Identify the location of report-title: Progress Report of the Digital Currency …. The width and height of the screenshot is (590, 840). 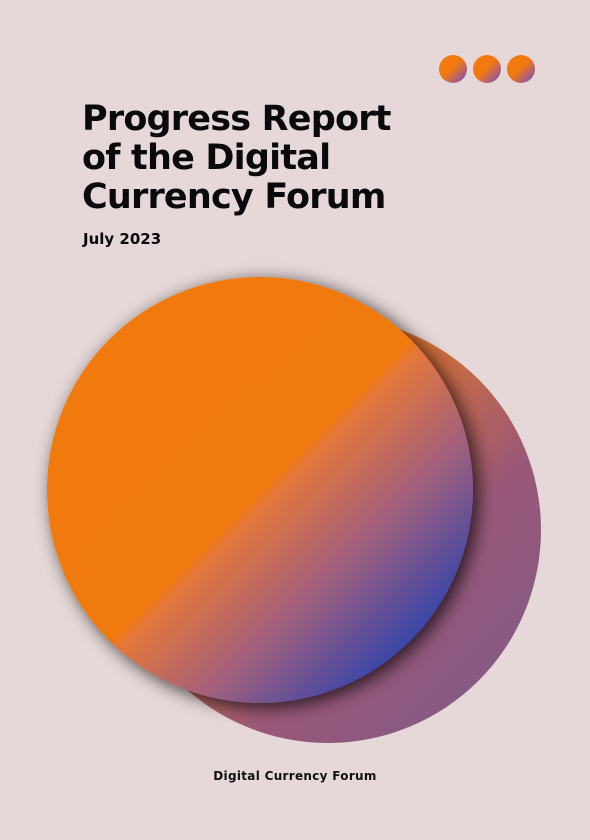
(236, 158).